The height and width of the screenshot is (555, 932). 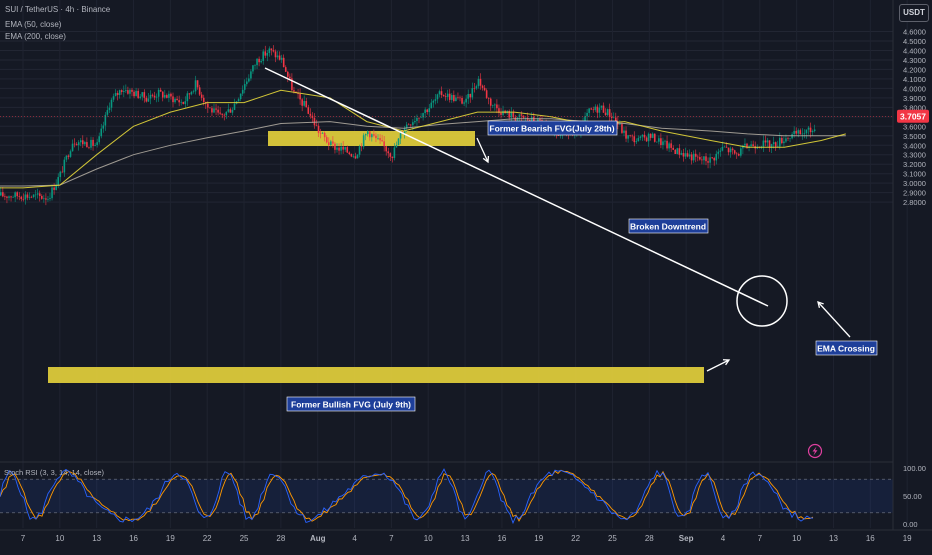 I want to click on y-tick-label: 3.9000, so click(x=914, y=98).